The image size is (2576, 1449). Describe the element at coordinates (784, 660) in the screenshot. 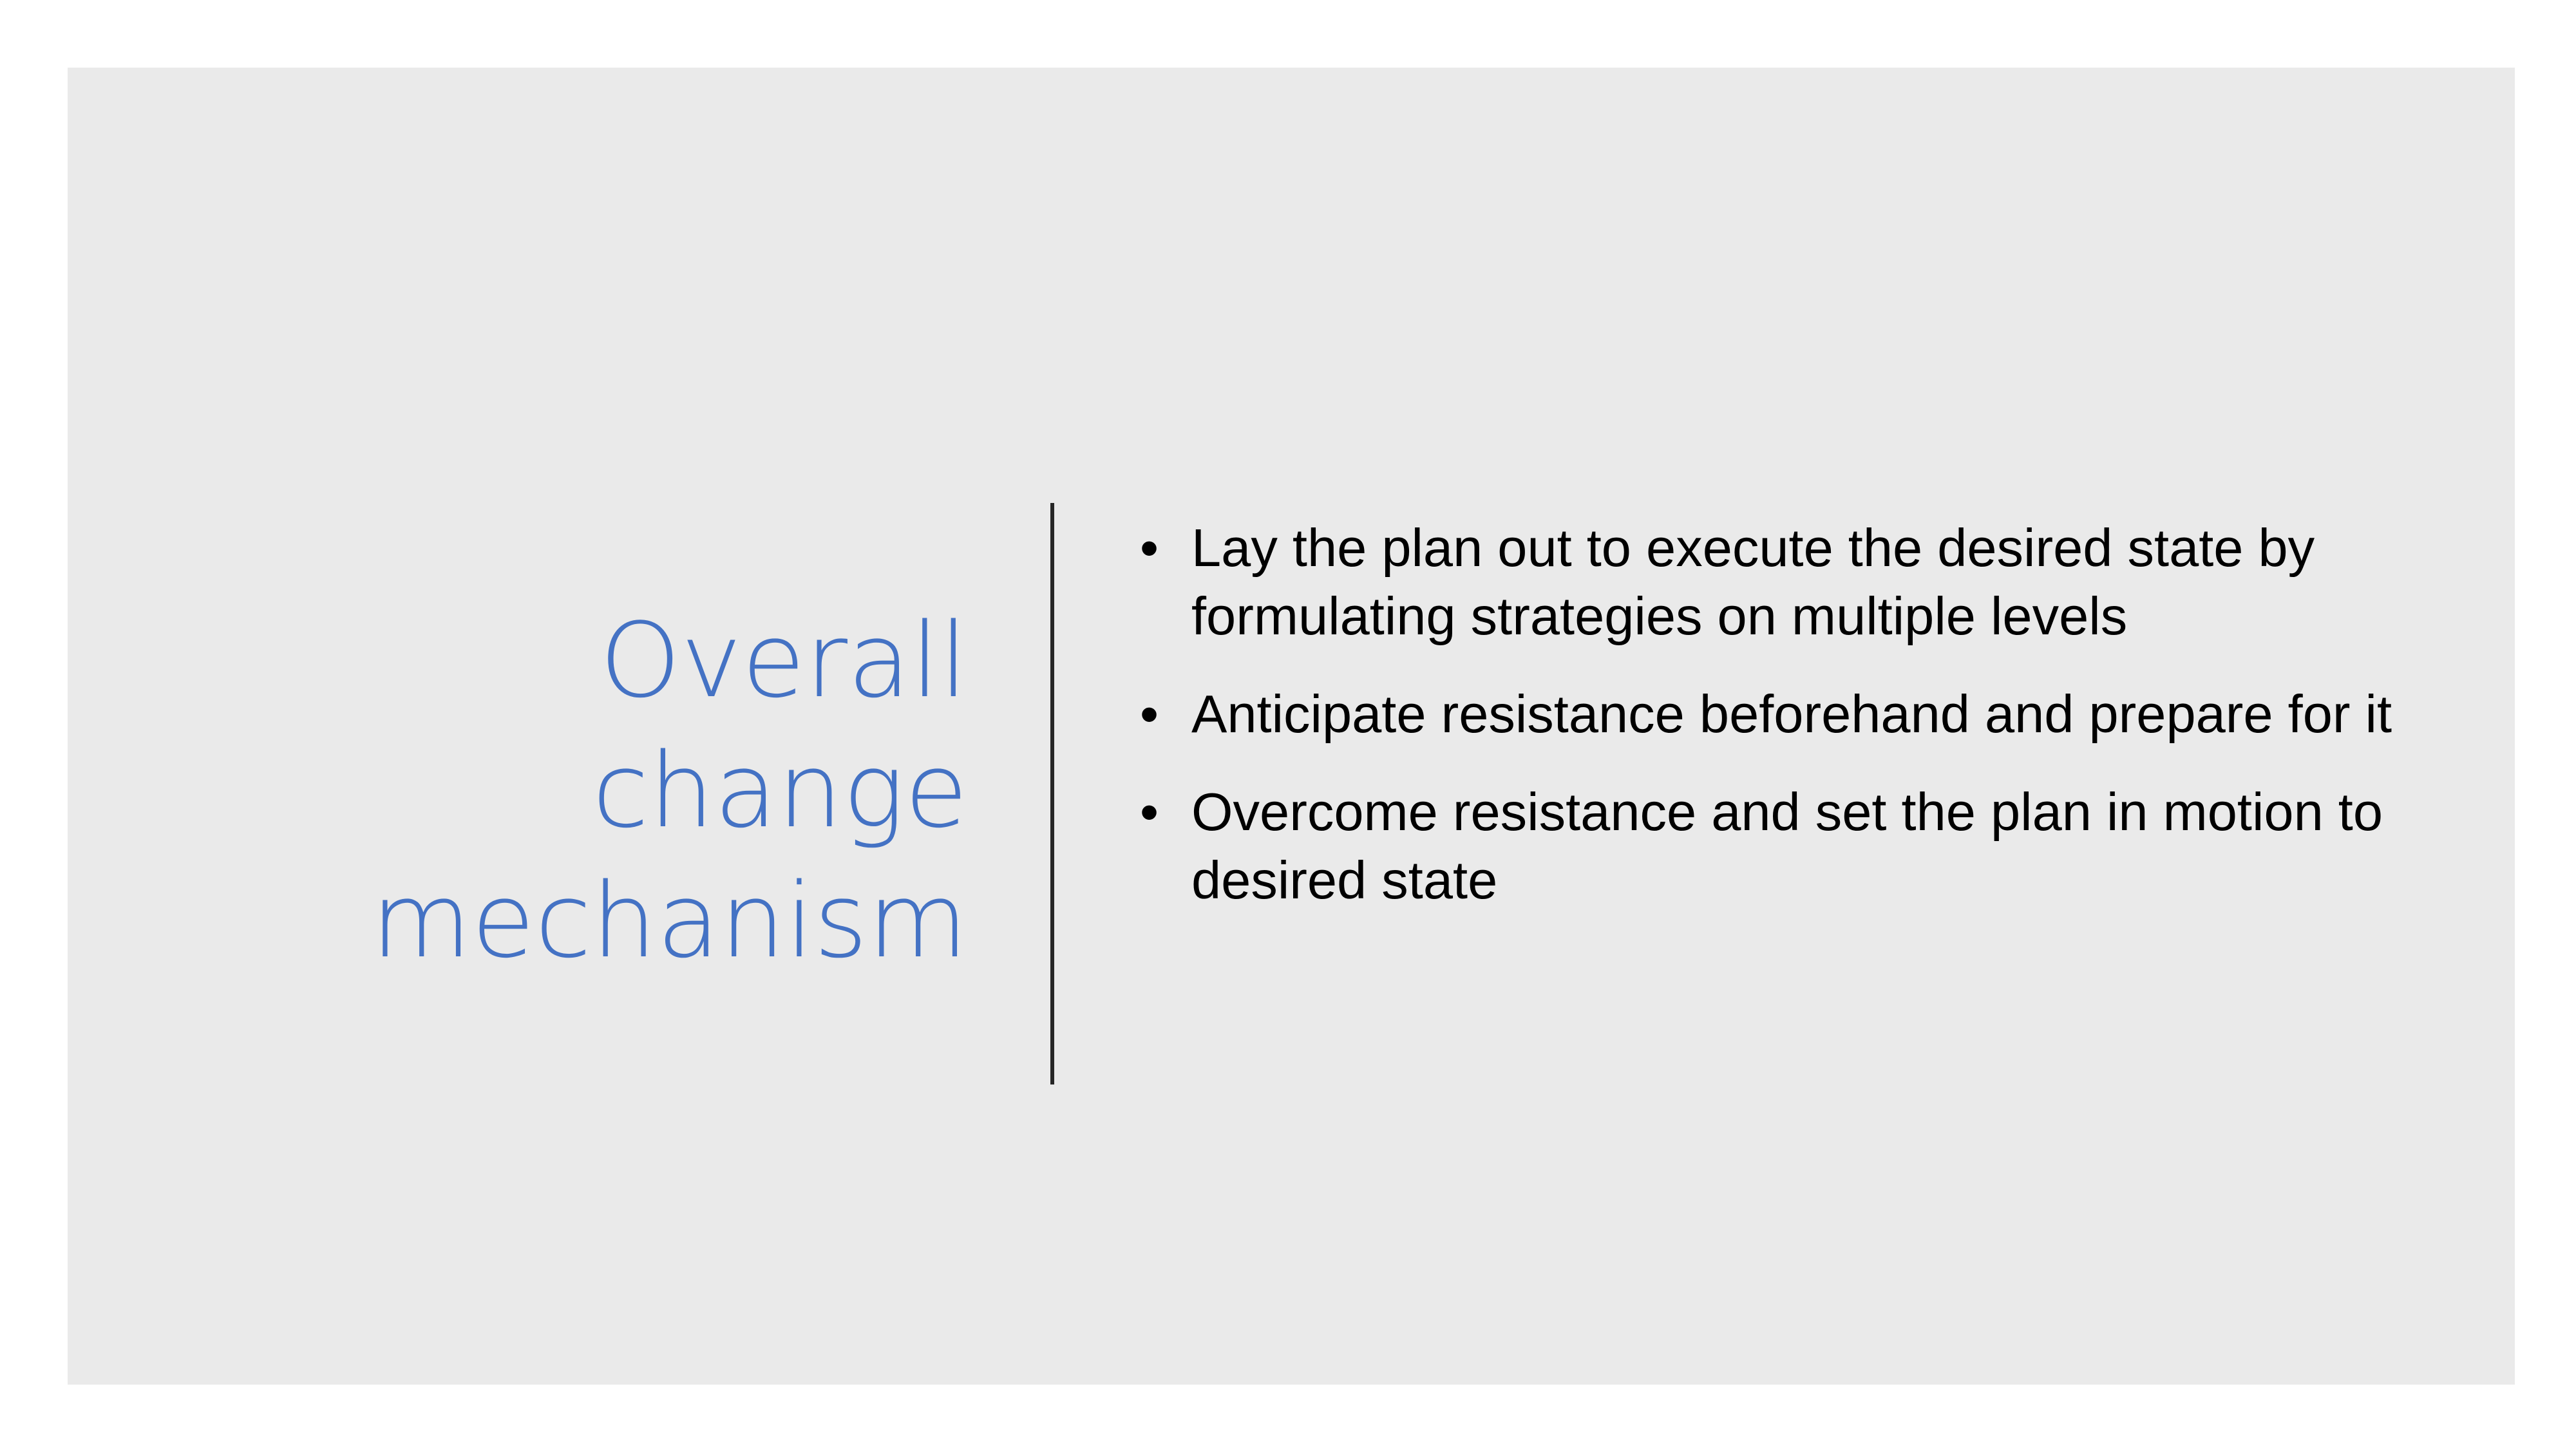

I see `title-line: Overall` at that location.